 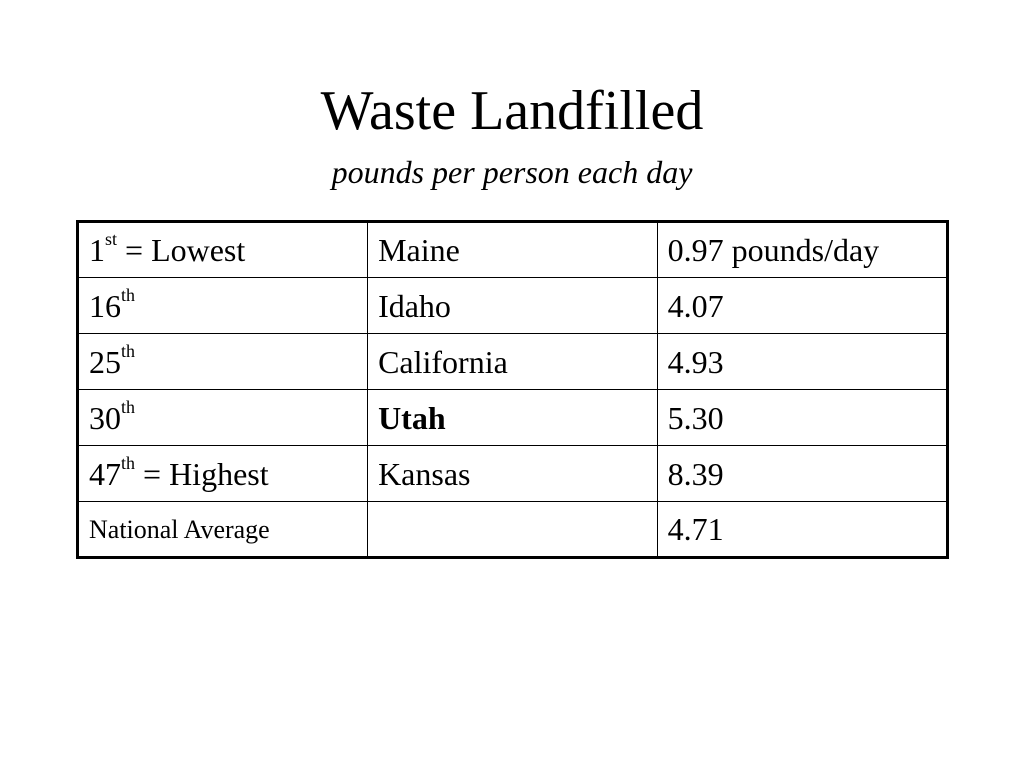 What do you see at coordinates (512, 172) in the screenshot?
I see `slide-subtitle: pounds per person each day` at bounding box center [512, 172].